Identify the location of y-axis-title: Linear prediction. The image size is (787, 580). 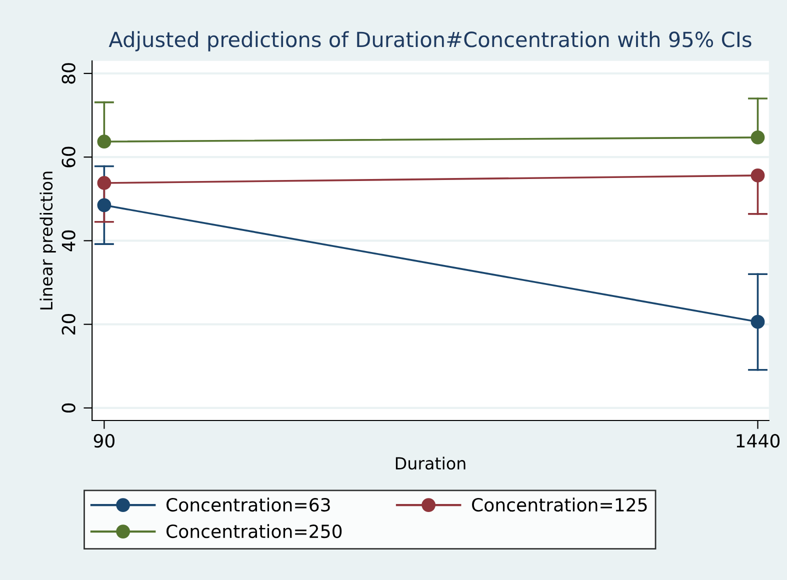
(48, 241).